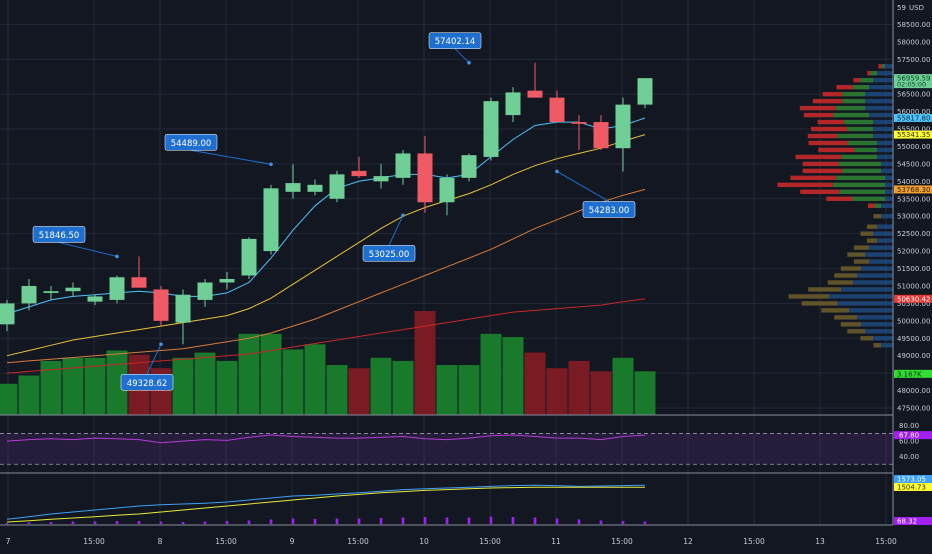  What do you see at coordinates (913, 217) in the screenshot?
I see `price-tick-label: 53000.00` at bounding box center [913, 217].